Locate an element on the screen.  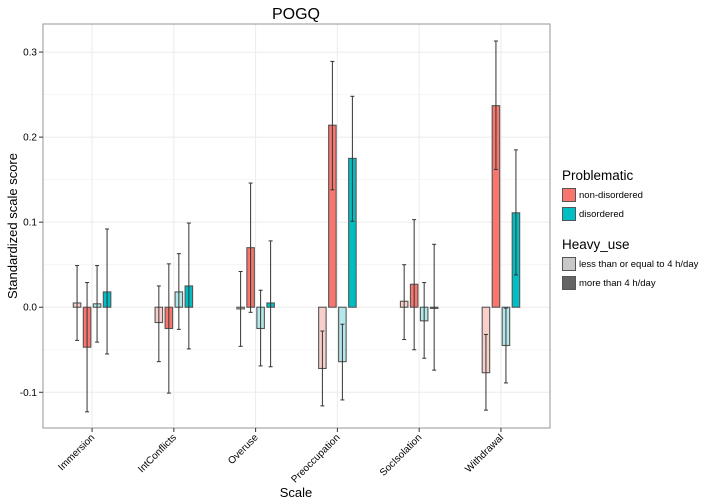
x-tick-label: SocIsolation is located at coordinates (401, 455).